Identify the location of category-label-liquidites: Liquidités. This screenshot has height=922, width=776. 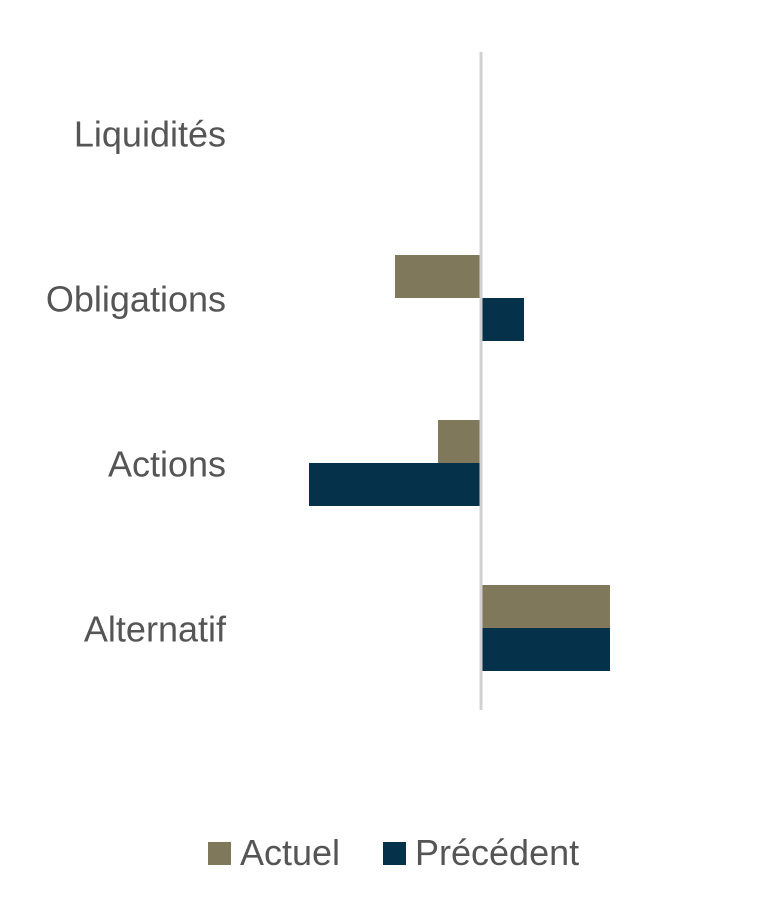
(150, 134).